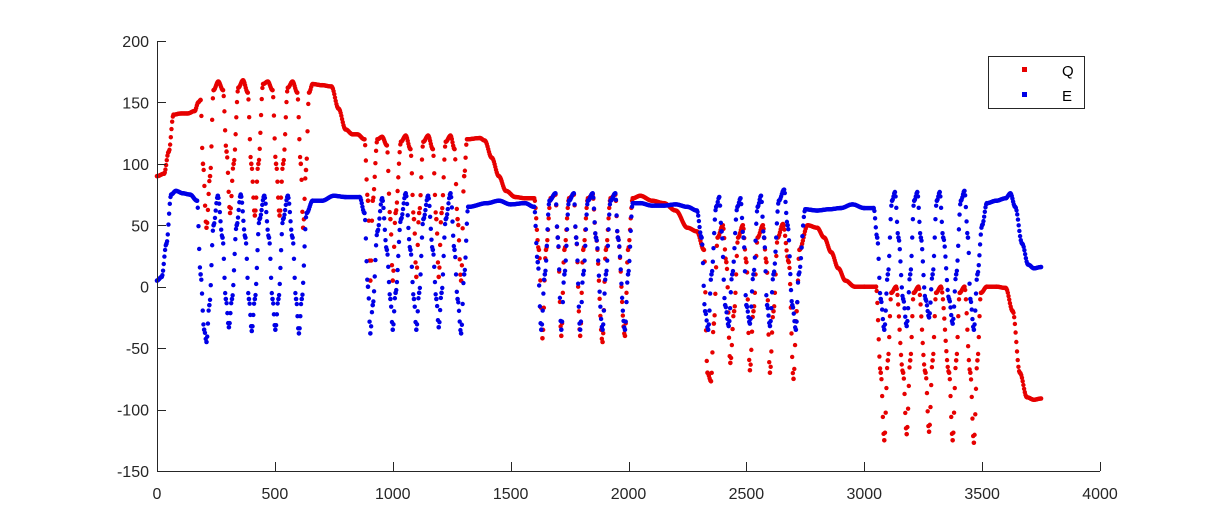 This screenshot has width=1216, height=530. Describe the element at coordinates (140, 226) in the screenshot. I see `y-tick-label: 50` at that location.